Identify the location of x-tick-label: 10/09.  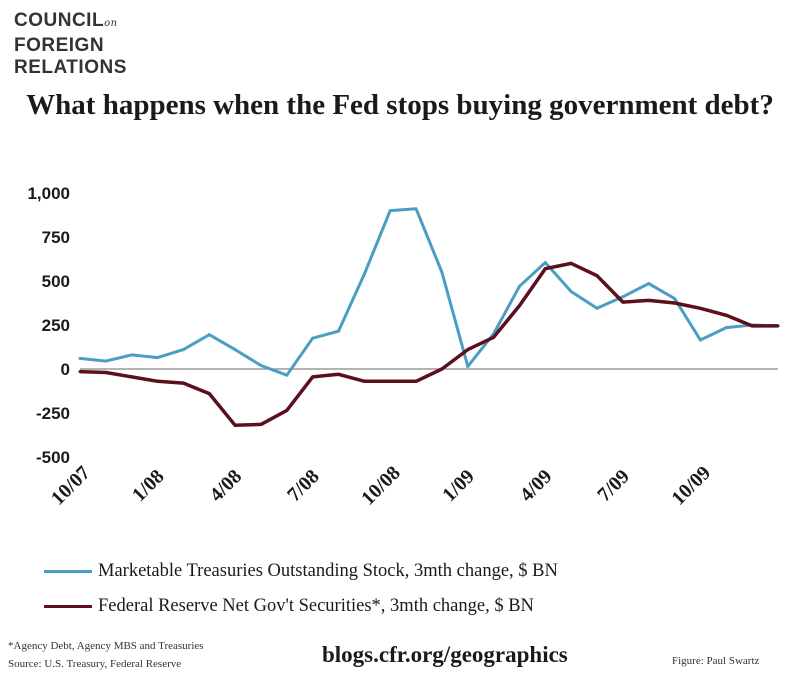
(691, 486).